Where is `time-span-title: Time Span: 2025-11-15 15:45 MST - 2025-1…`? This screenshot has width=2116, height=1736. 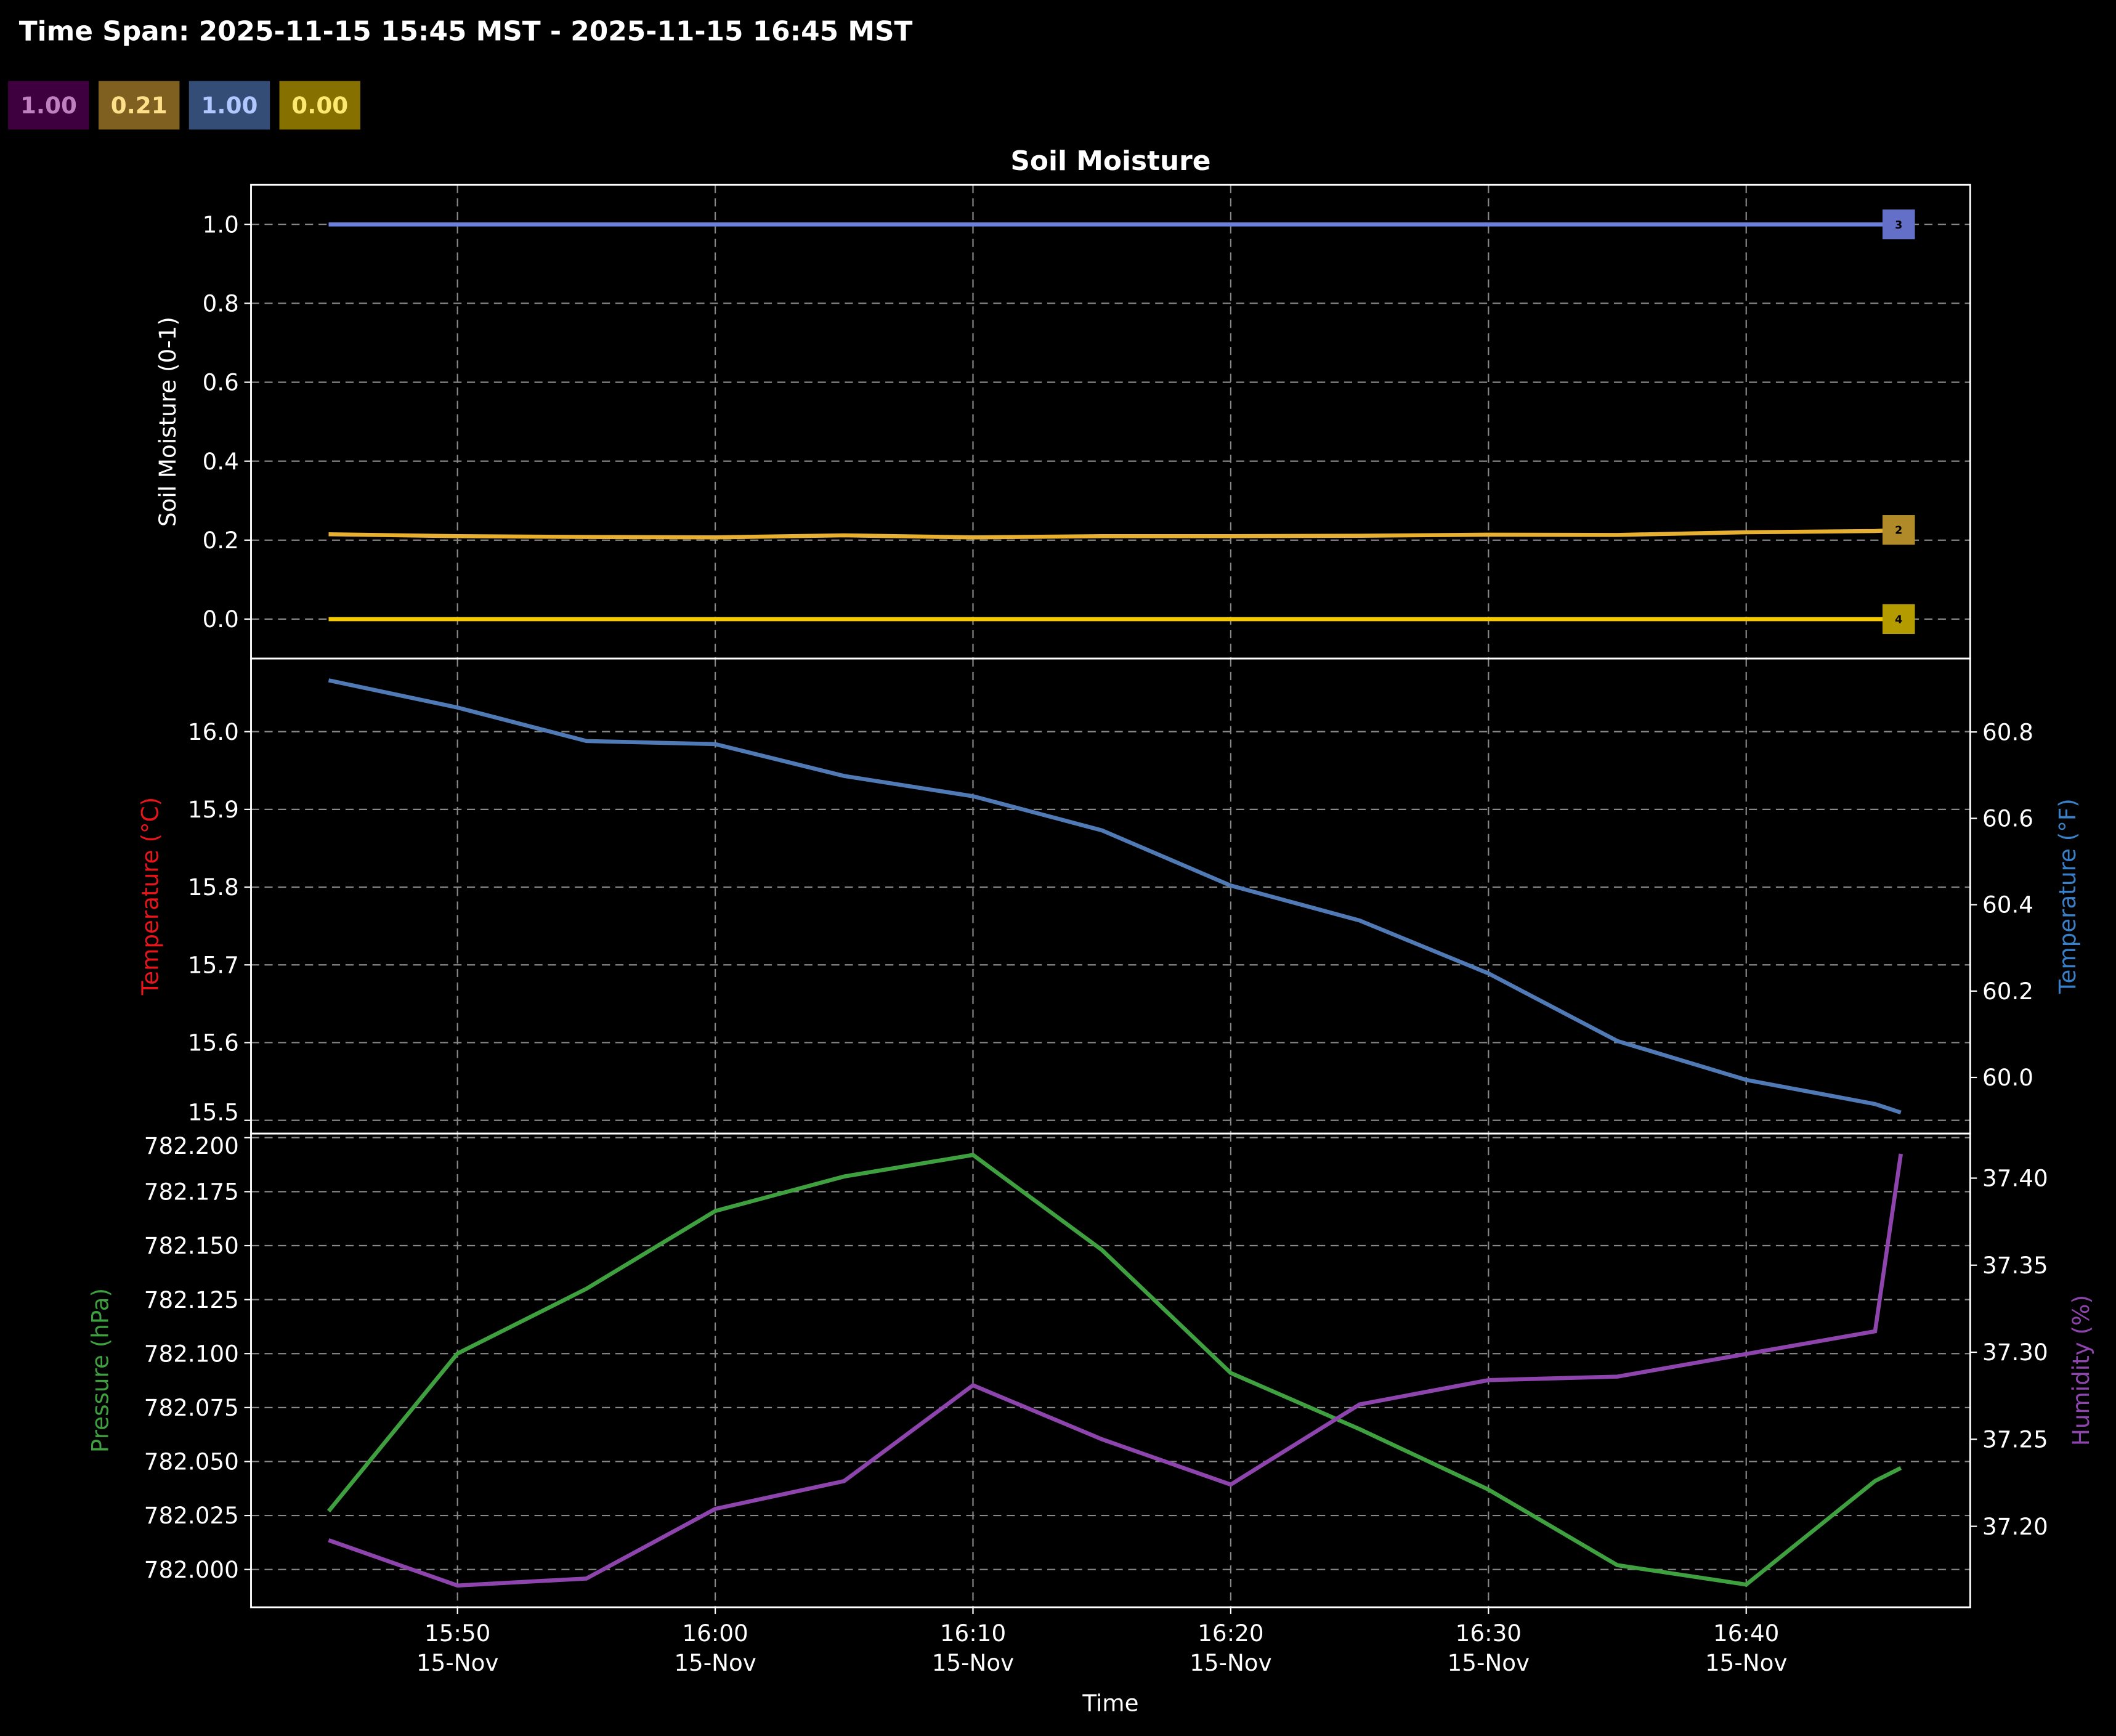
time-span-title: Time Span: 2025-11-15 15:45 MST - 2025-1… is located at coordinates (466, 31).